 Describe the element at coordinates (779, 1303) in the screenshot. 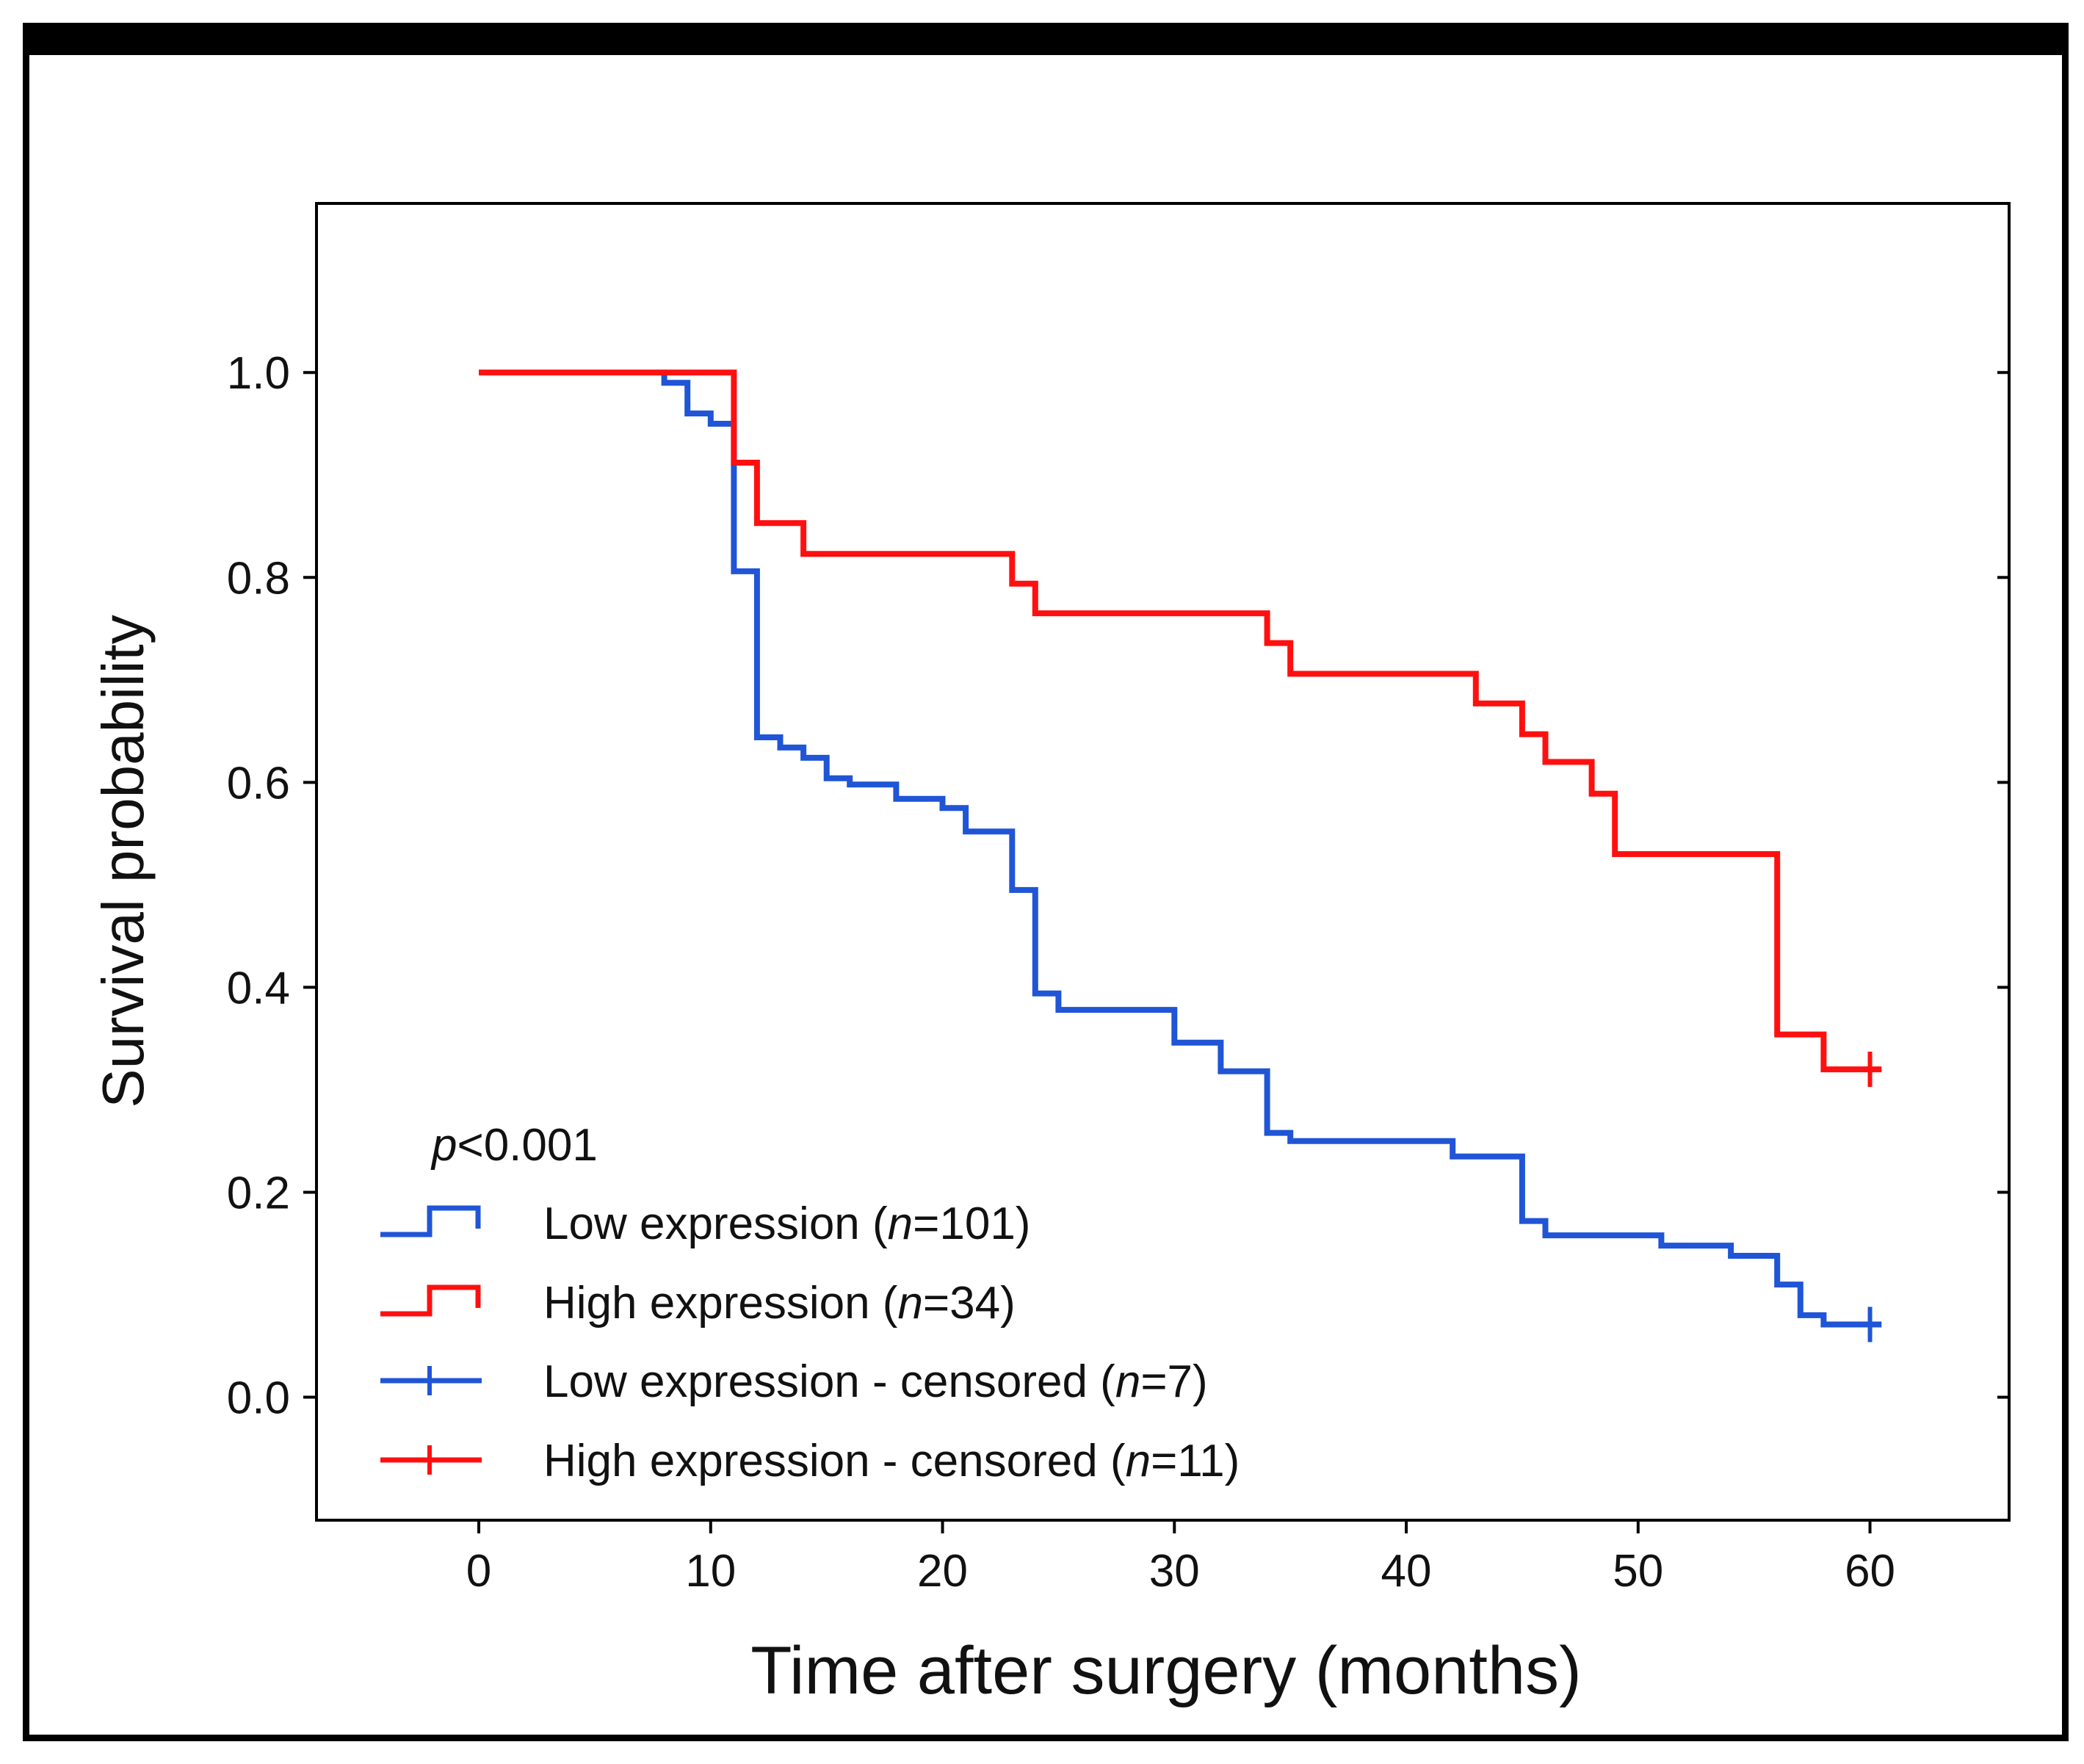

I see `legend-label: High expression (n=34)` at that location.